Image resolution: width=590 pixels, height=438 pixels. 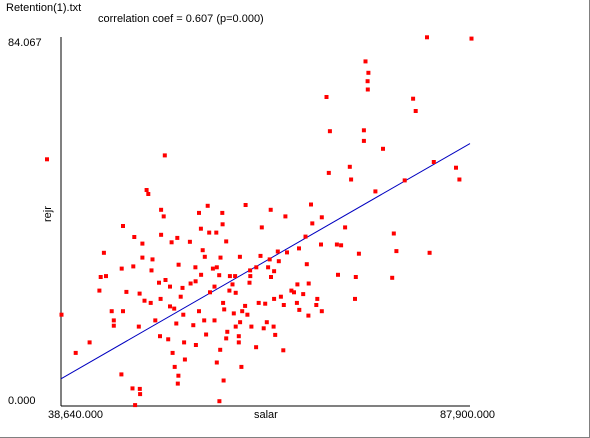 I want to click on y-tick-label-max: 84.067, so click(x=25, y=43).